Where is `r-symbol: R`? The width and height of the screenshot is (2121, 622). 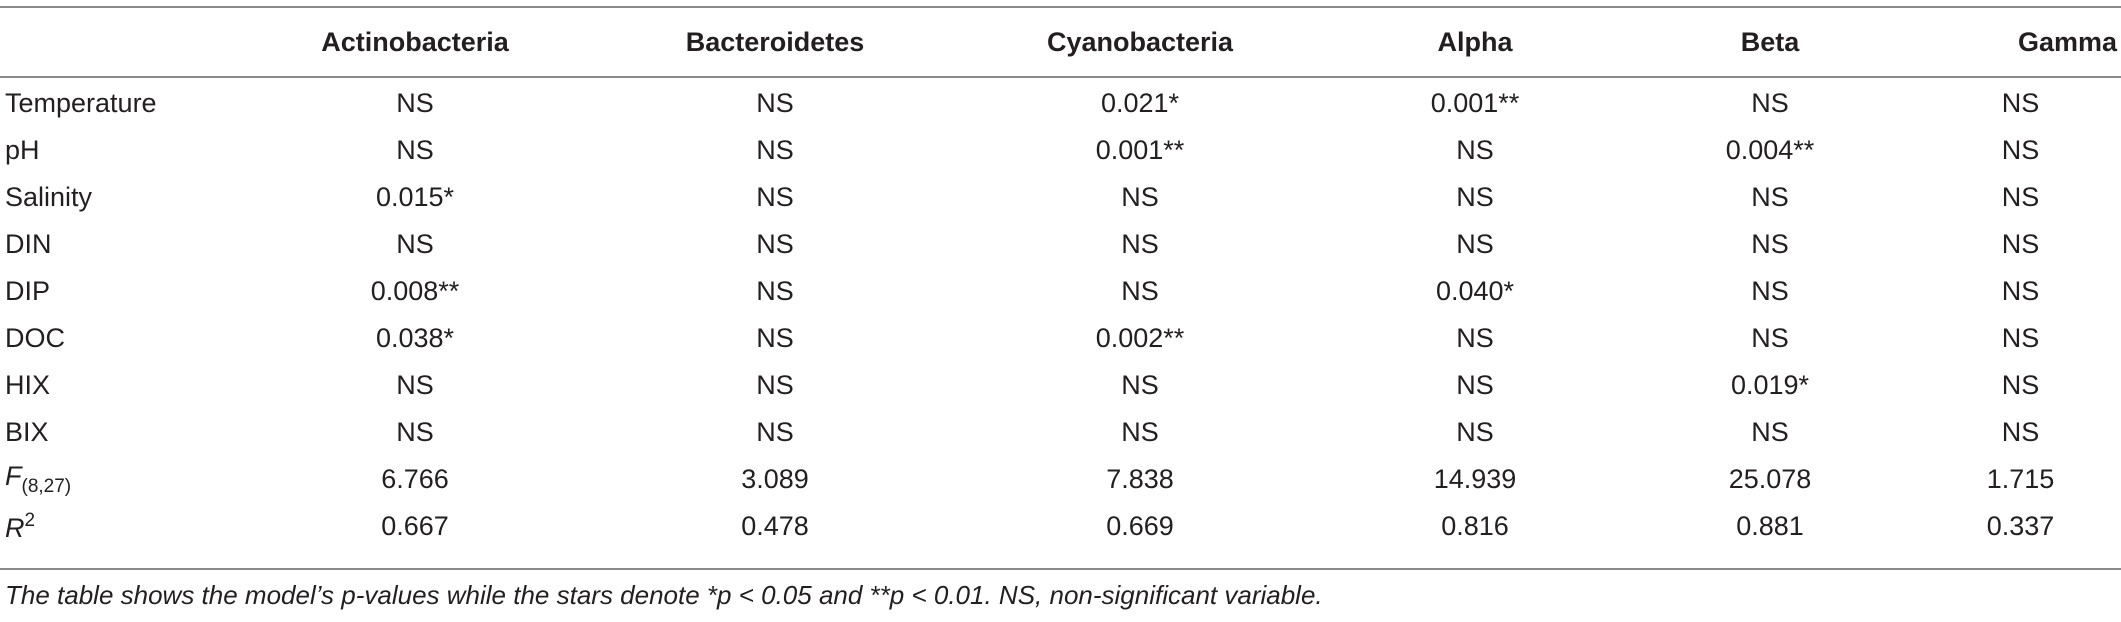
r-symbol: R is located at coordinates (15, 527).